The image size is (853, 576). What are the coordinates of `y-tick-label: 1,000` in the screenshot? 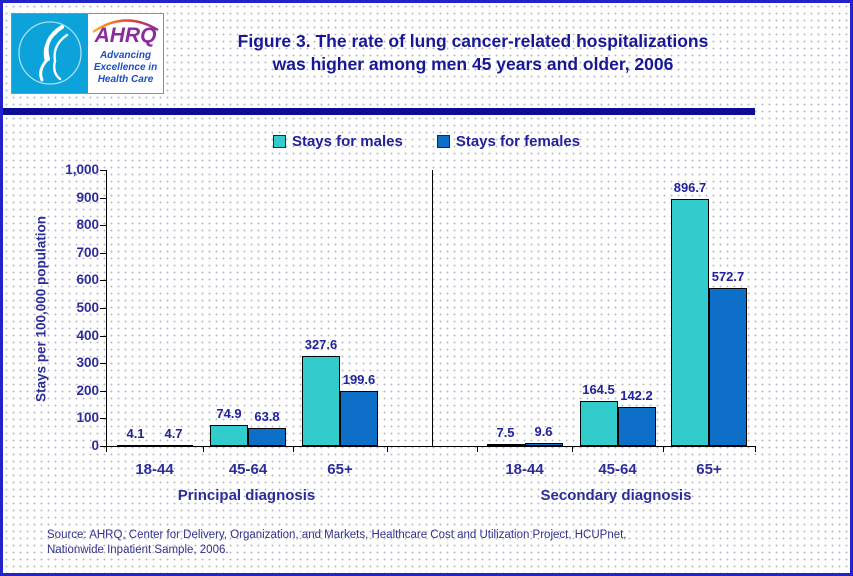 It's located at (82, 169).